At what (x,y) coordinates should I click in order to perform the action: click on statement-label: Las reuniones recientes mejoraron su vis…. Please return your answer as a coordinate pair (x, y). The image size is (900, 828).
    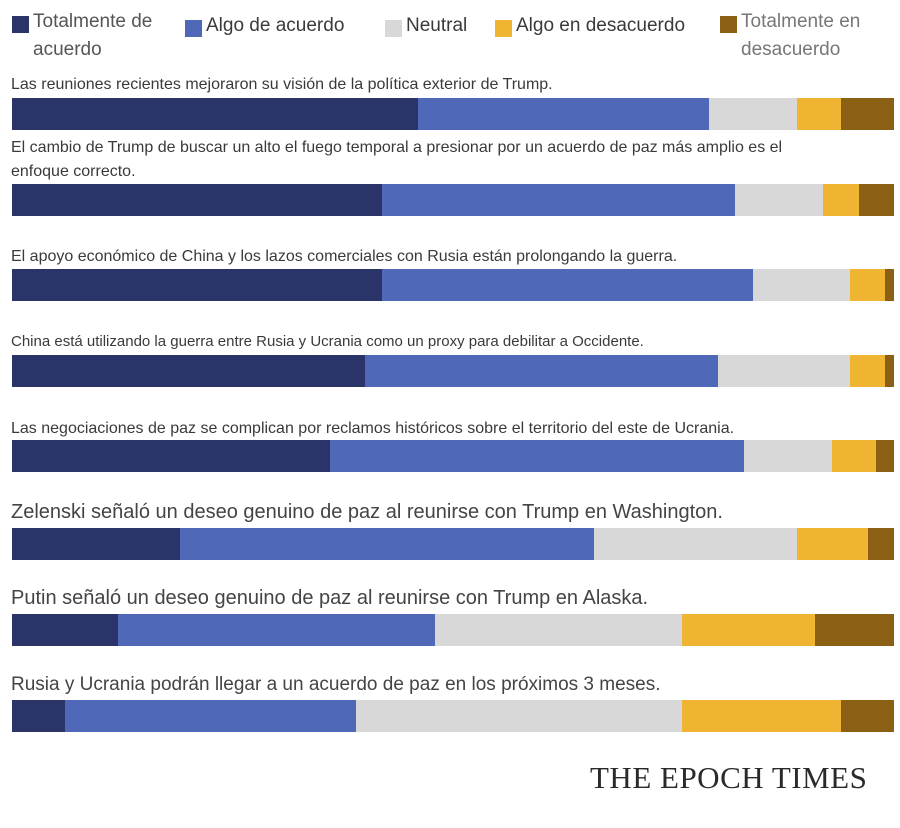
    Looking at the image, I should click on (282, 84).